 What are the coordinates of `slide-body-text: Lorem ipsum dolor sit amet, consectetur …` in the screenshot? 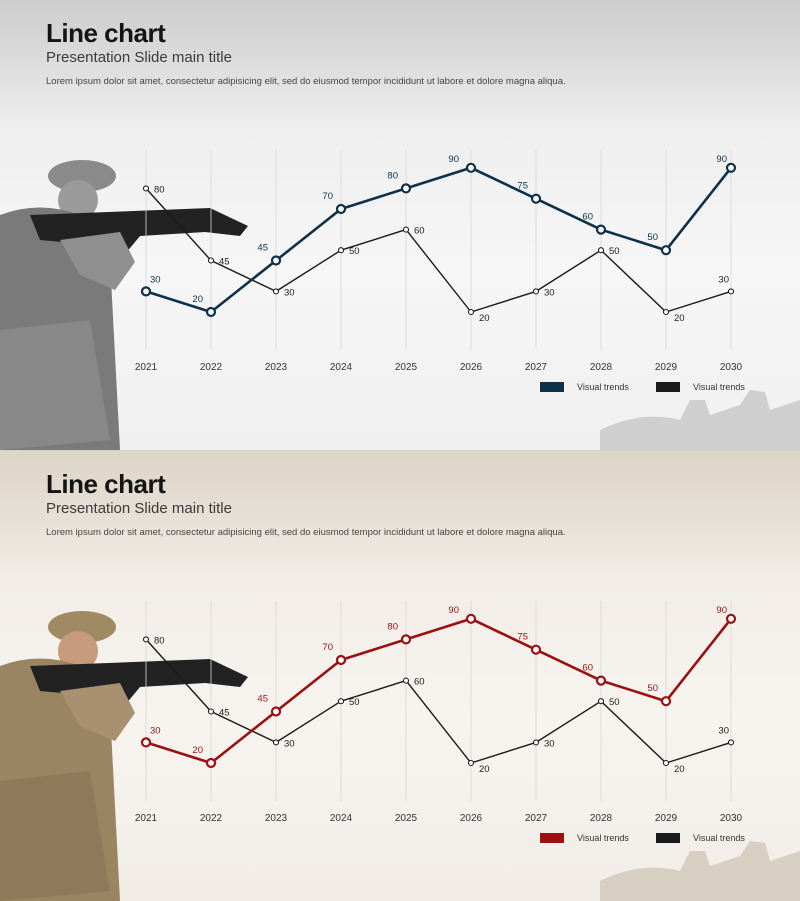 It's located at (306, 81).